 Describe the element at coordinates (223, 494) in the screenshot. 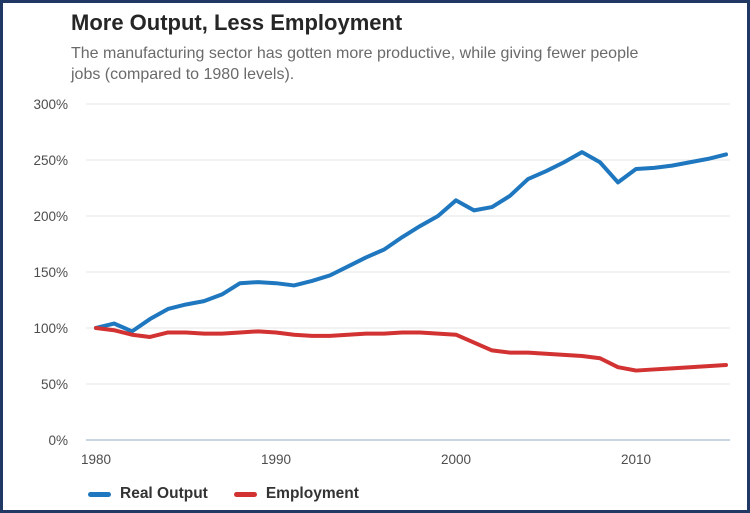

I see `chart-legend: Real Output Employment` at that location.